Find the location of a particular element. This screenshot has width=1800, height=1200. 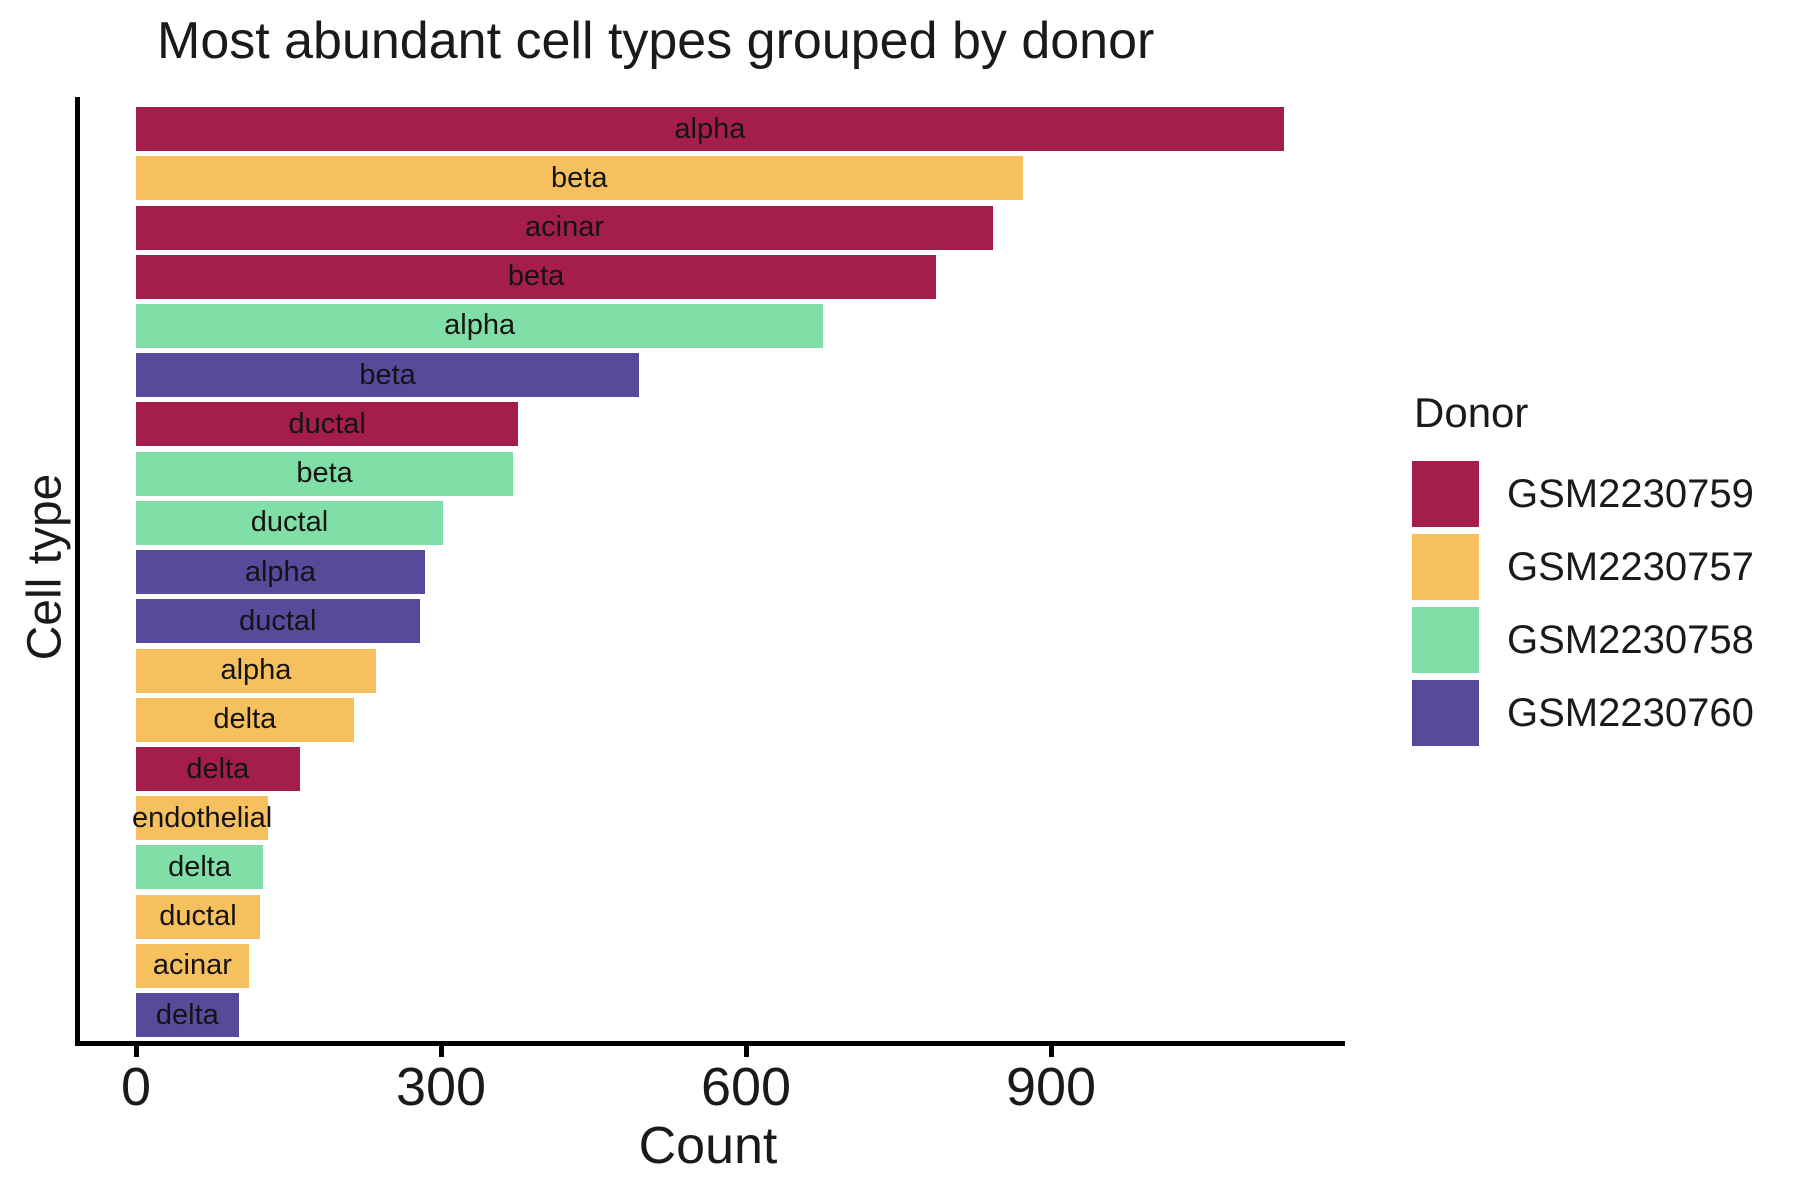

bar-ductal-GSM2230757: ductal is located at coordinates (198, 916).